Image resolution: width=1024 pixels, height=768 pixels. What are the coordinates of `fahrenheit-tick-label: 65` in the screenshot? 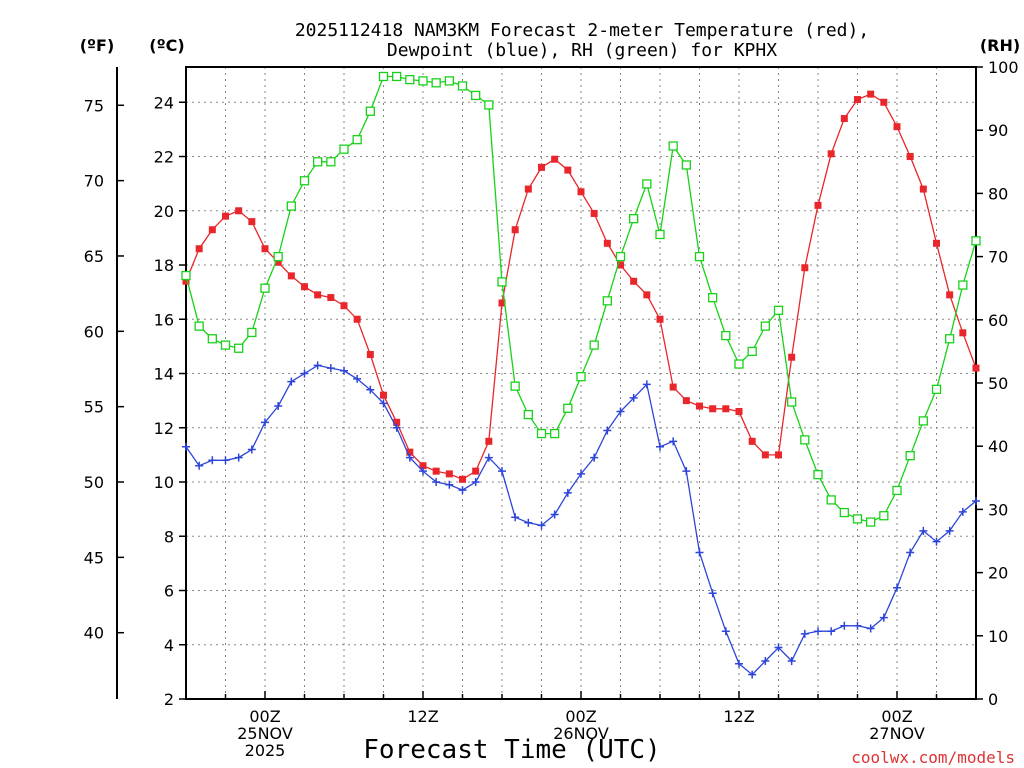 It's located at (94, 256).